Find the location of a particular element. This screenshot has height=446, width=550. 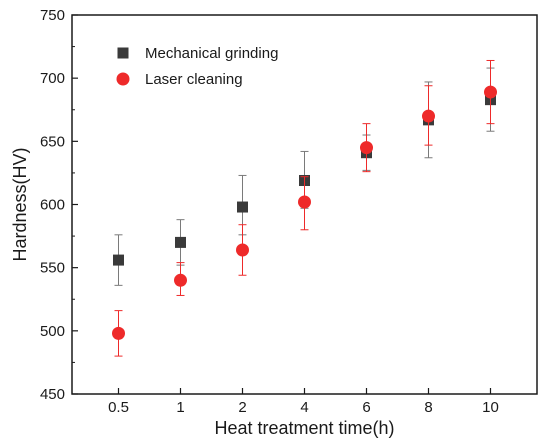

x-tick-label: 1 is located at coordinates (180, 407).